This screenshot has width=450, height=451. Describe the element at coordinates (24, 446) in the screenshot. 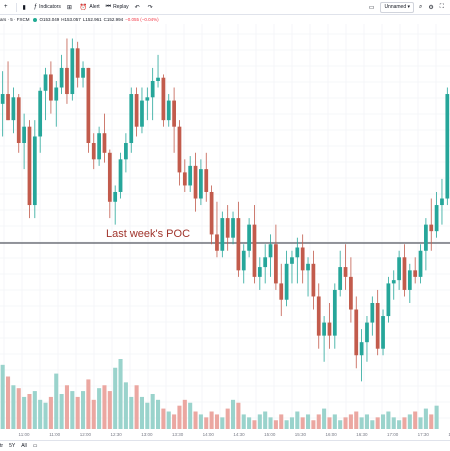

I see `range-all-button: All` at that location.